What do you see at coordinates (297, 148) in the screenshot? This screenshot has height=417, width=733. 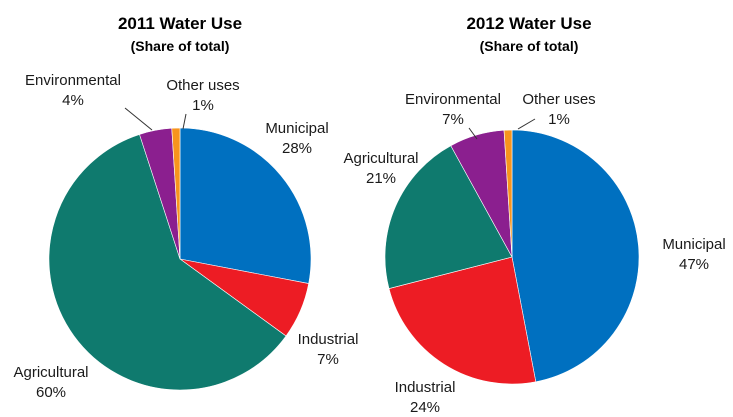 I see `chart-1-value-municipal: 28%` at bounding box center [297, 148].